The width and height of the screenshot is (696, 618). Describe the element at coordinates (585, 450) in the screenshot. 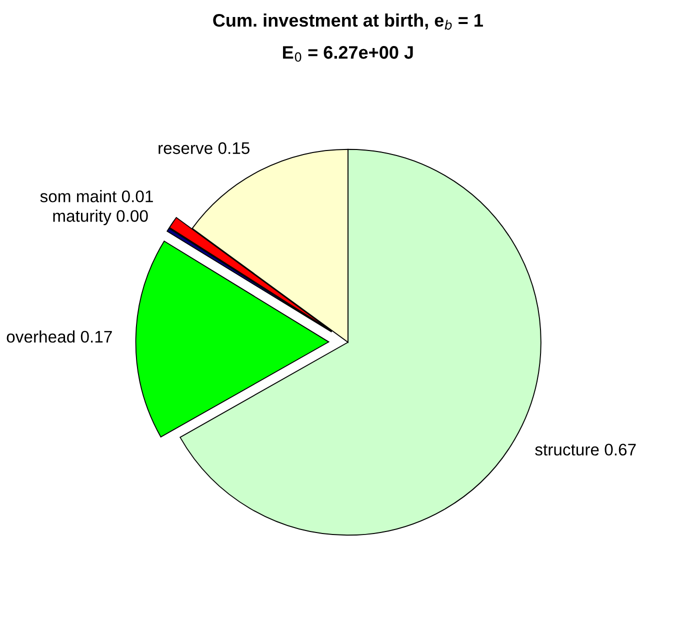

I see `slice-label: structure 0.67` at that location.